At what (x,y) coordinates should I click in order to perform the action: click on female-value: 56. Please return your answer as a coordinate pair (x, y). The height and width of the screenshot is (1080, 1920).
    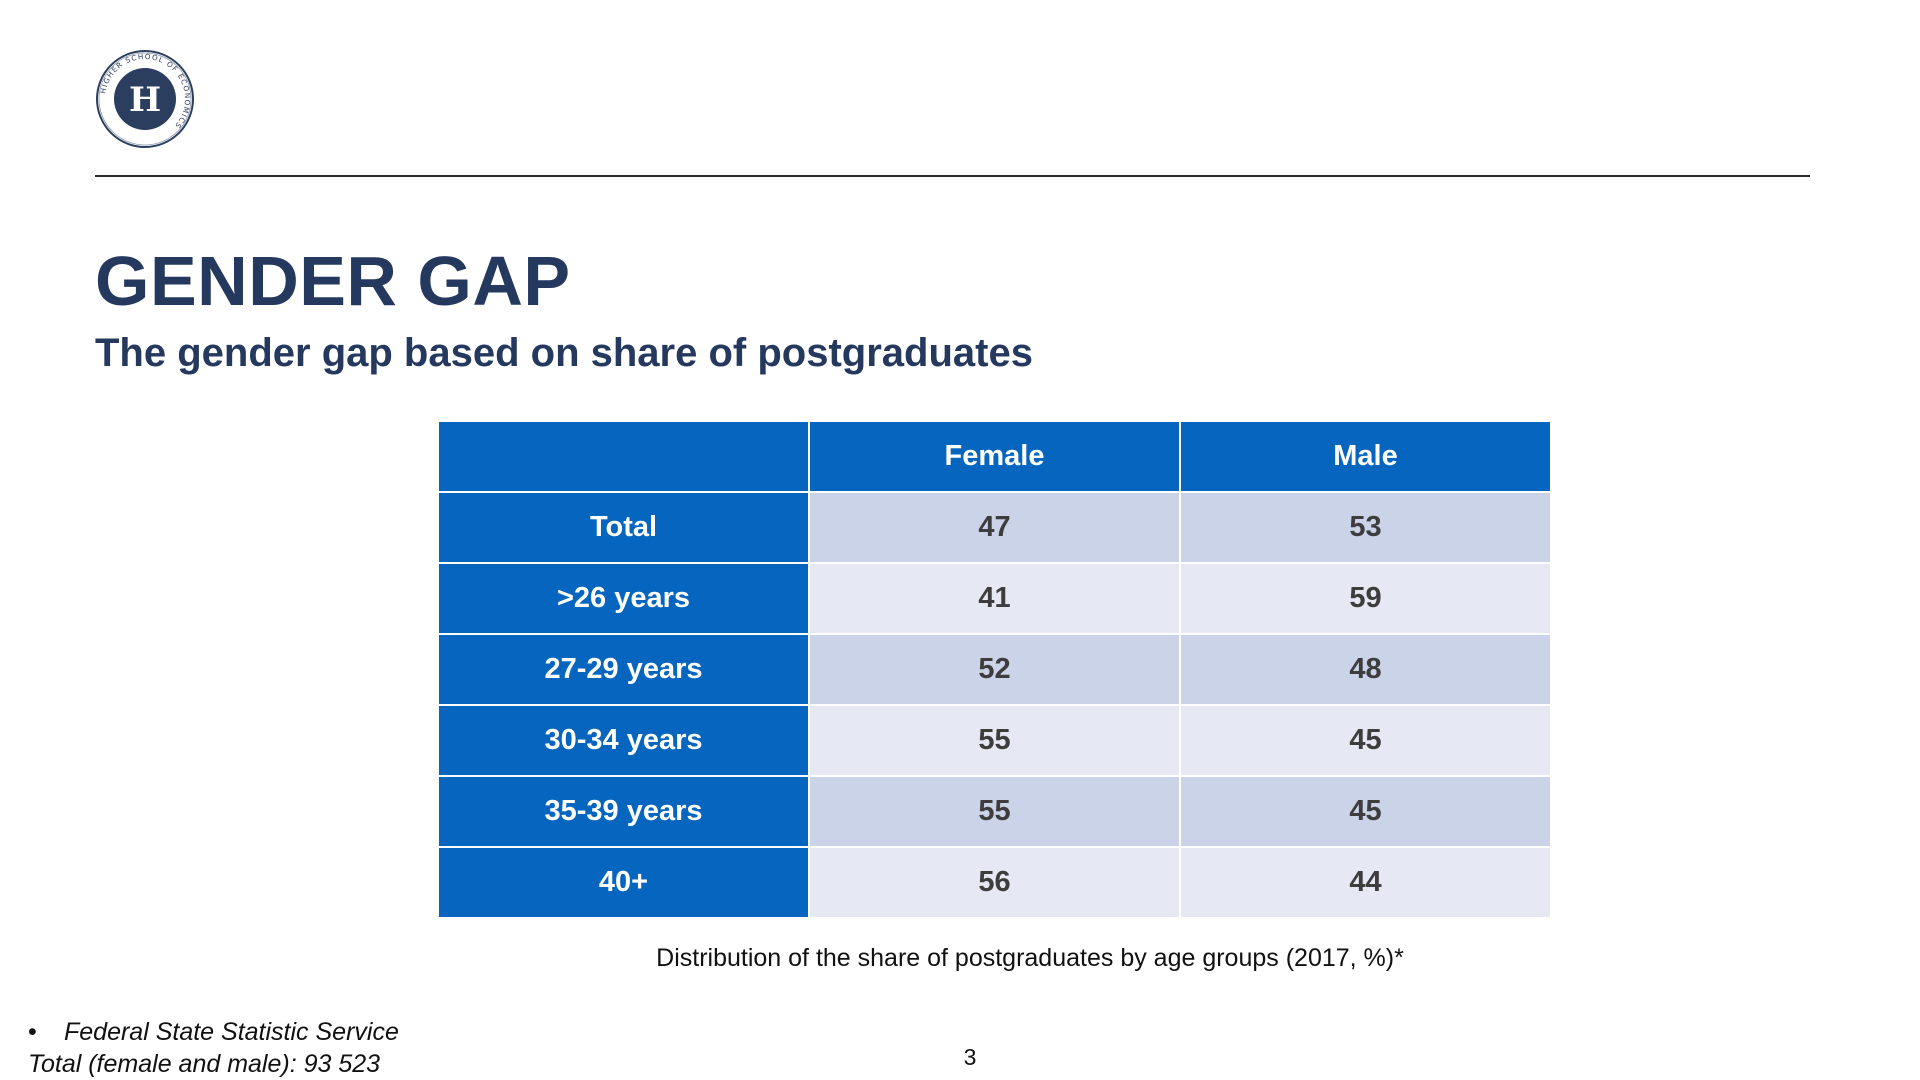
    Looking at the image, I should click on (994, 882).